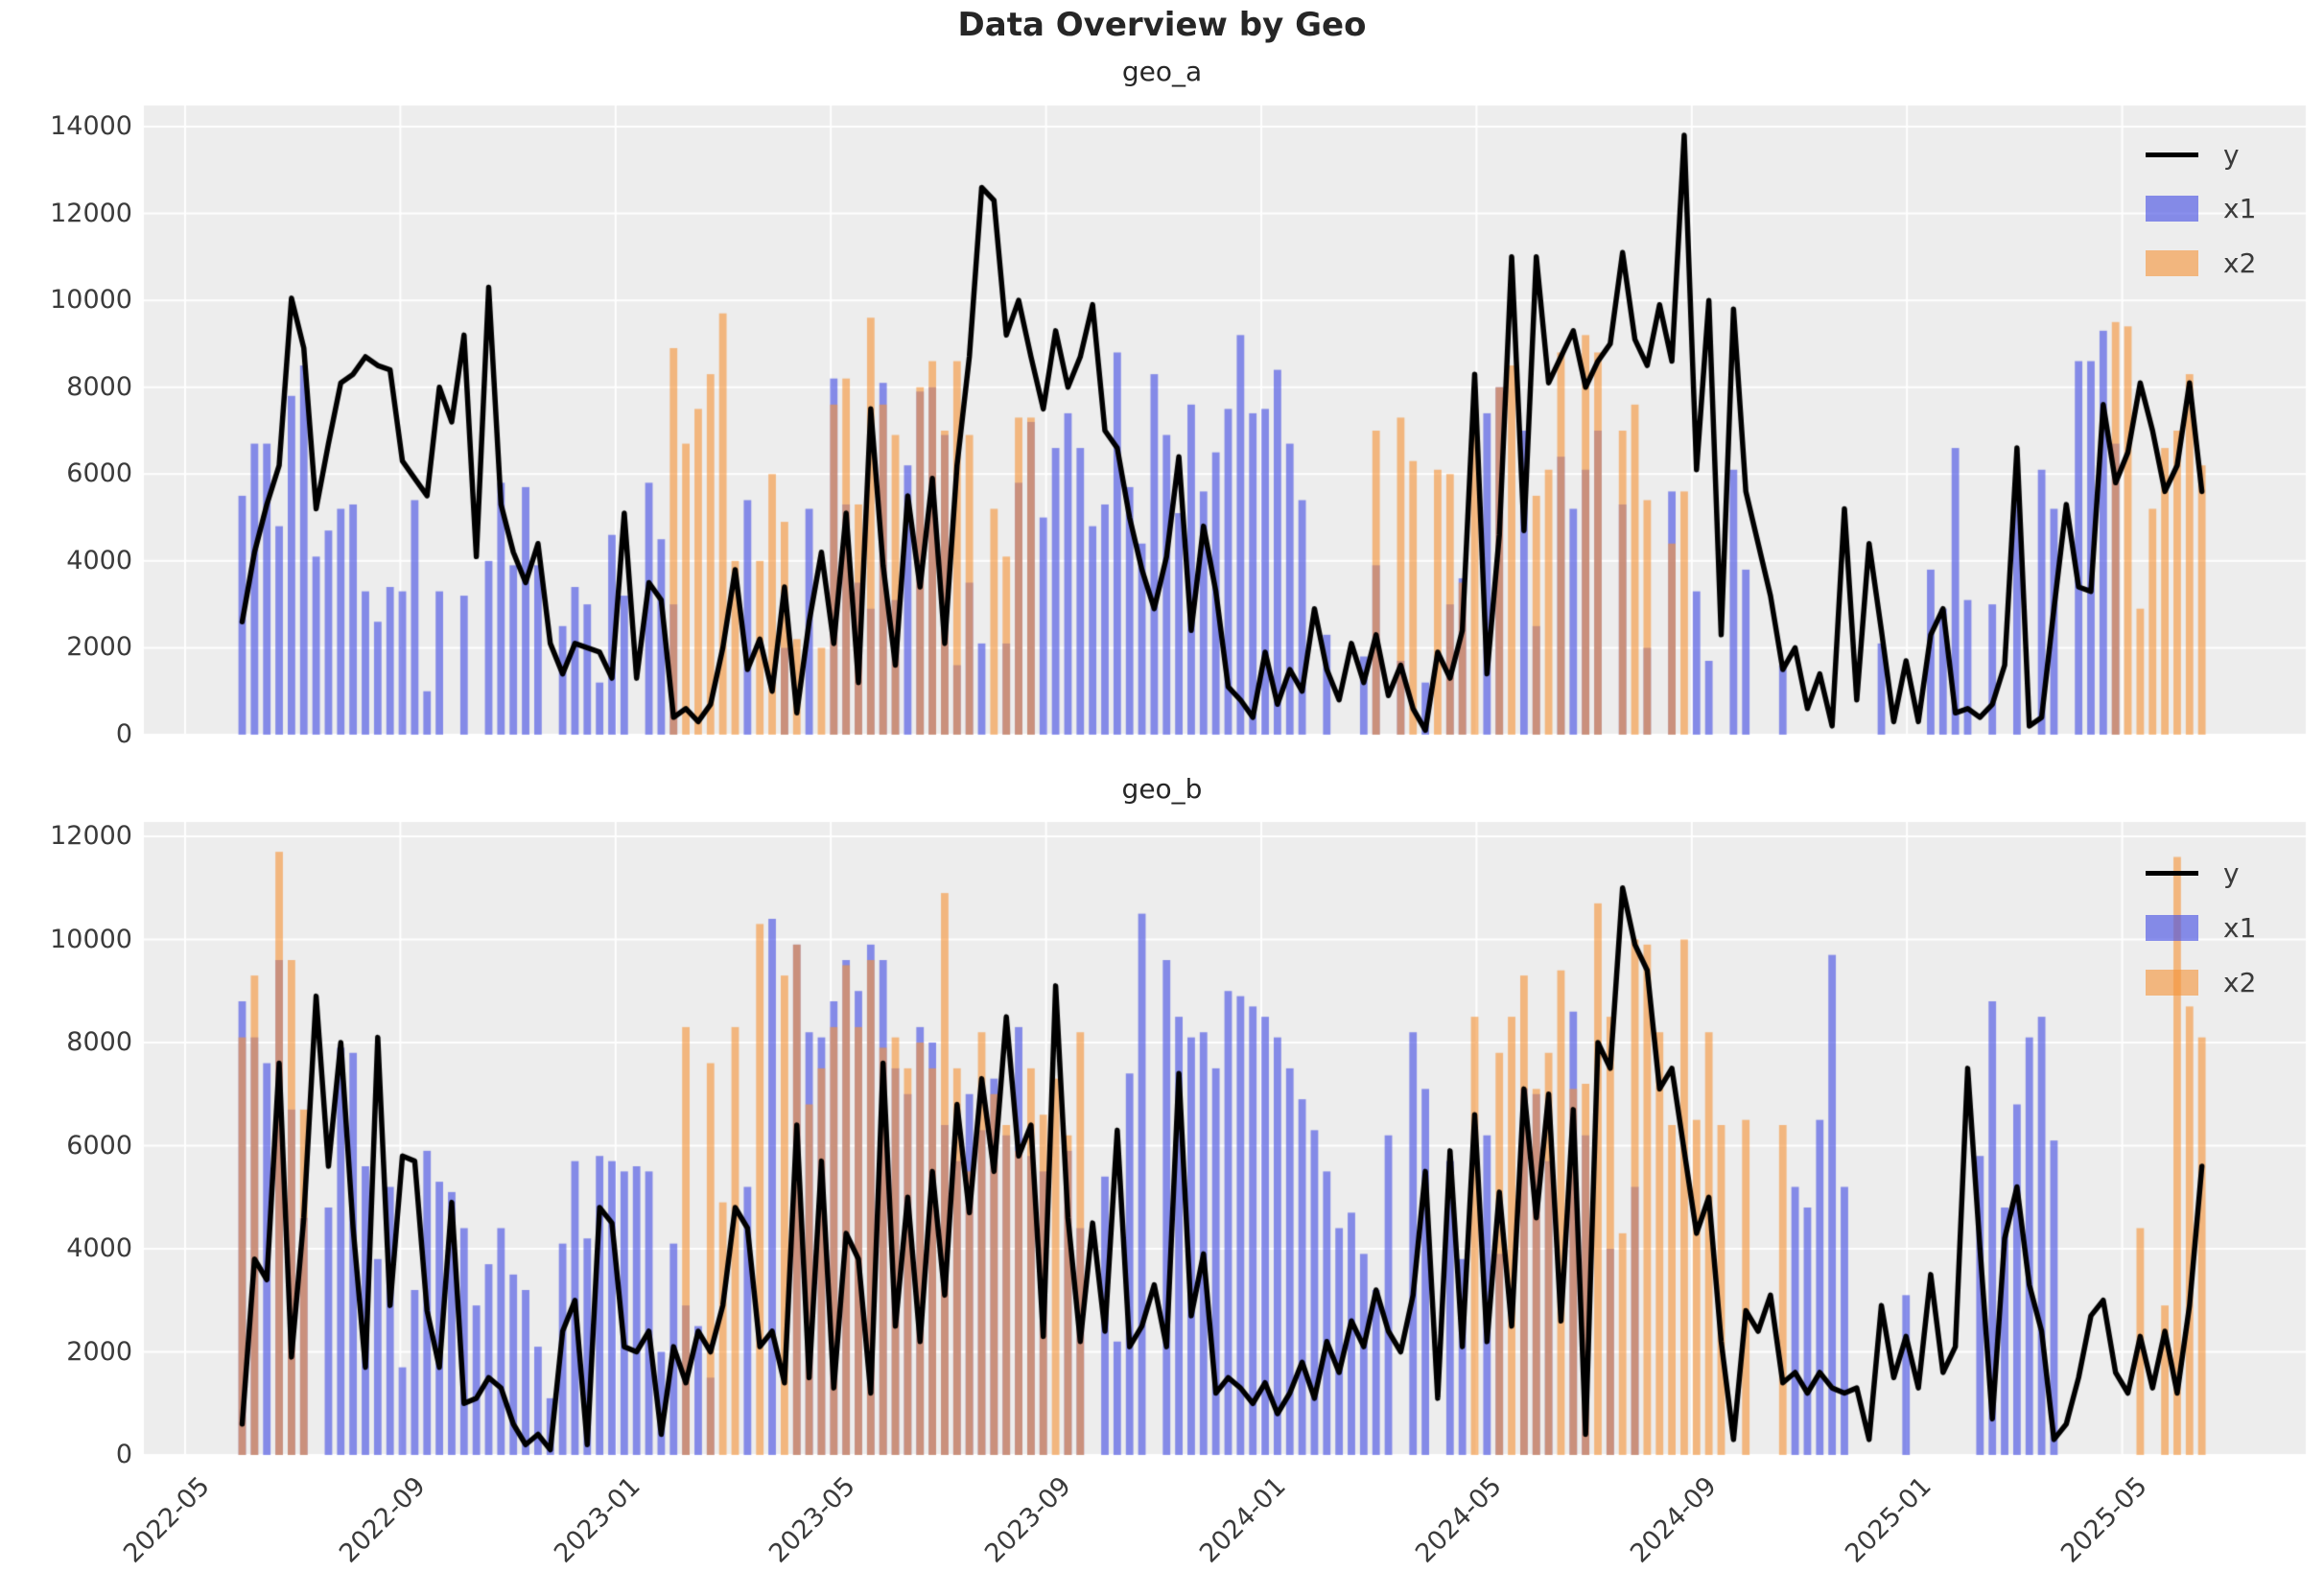 This screenshot has height=1595, width=2324. Describe the element at coordinates (1162, 789) in the screenshot. I see `panel-title-geo-b: geo_b` at that location.